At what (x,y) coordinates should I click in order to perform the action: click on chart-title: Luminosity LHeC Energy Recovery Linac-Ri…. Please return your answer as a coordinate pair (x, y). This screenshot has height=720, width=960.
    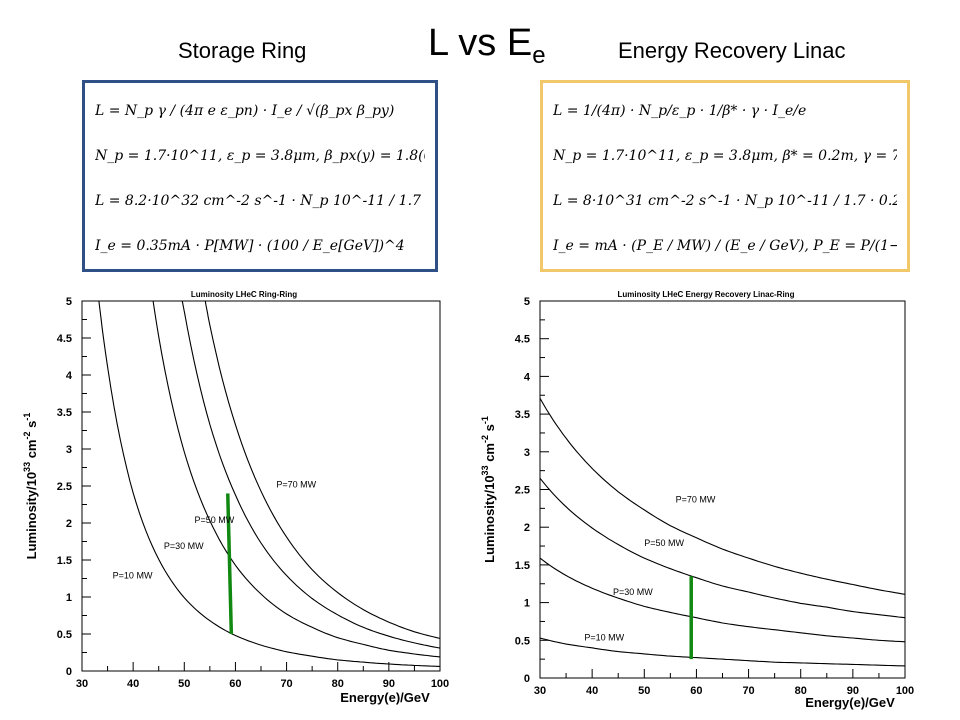
    Looking at the image, I should click on (706, 294).